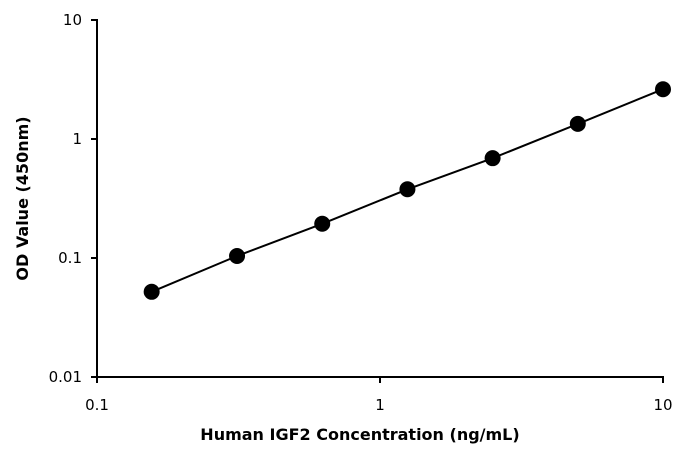  What do you see at coordinates (72, 20) in the screenshot?
I see `y-tick-label: 10` at bounding box center [72, 20].